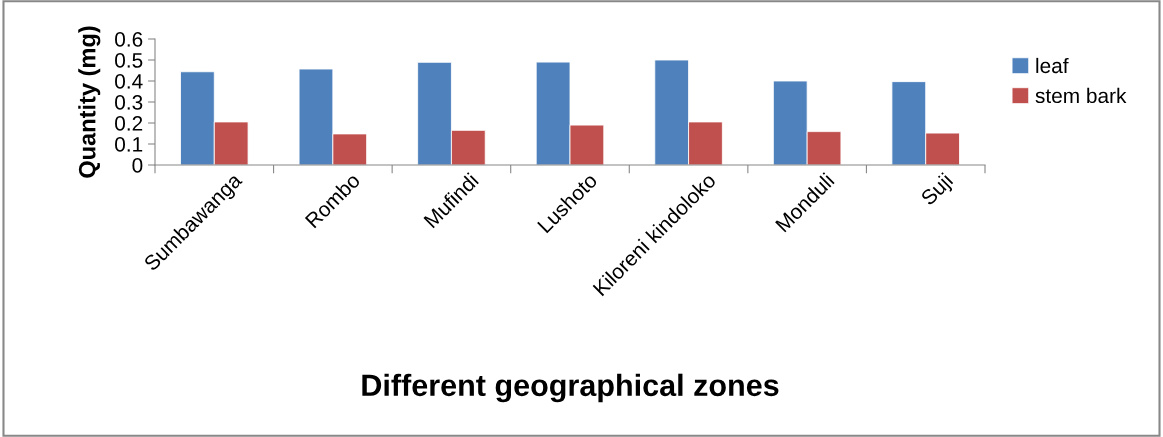 Image resolution: width=1163 pixels, height=437 pixels. I want to click on y-tick-label: 0.6, so click(129, 39).